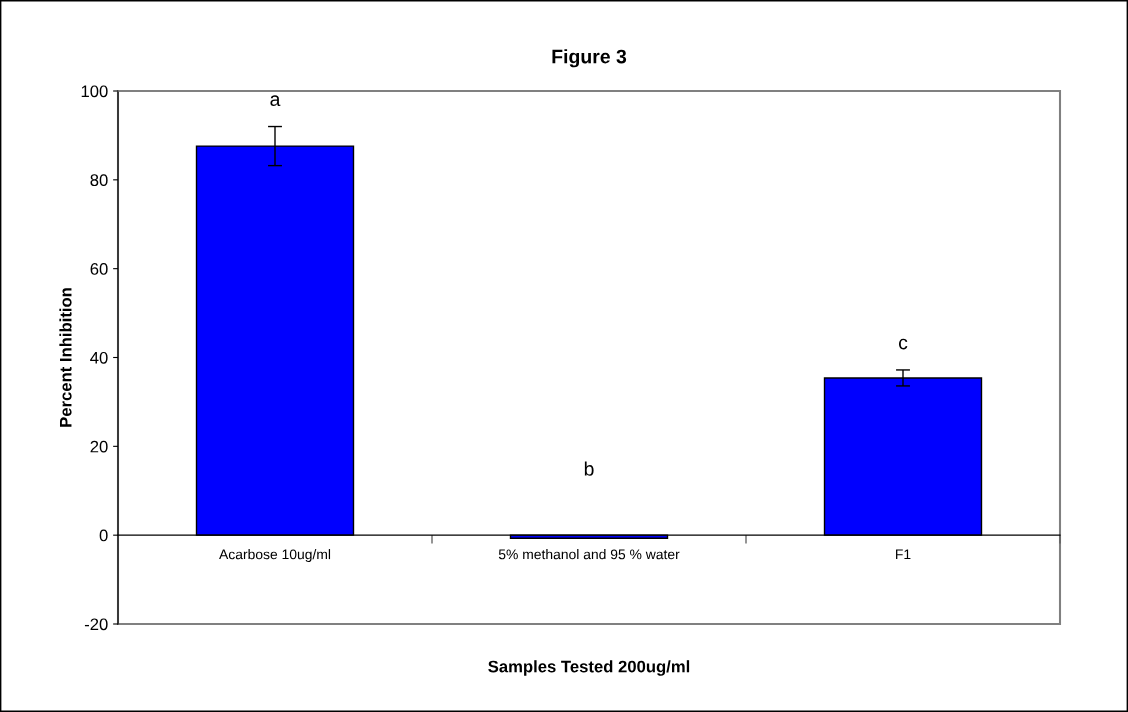 Image resolution: width=1128 pixels, height=712 pixels. Describe the element at coordinates (99, 446) in the screenshot. I see `y-tick-label: 20` at that location.